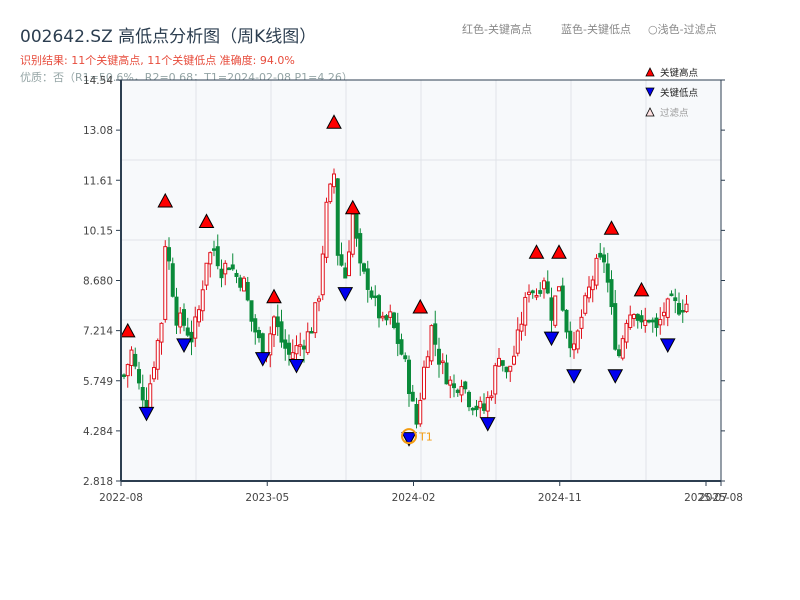 This screenshot has height=600, width=800. What do you see at coordinates (414, 498) in the screenshot?
I see `x-tick-label: 2024-02` at bounding box center [414, 498].